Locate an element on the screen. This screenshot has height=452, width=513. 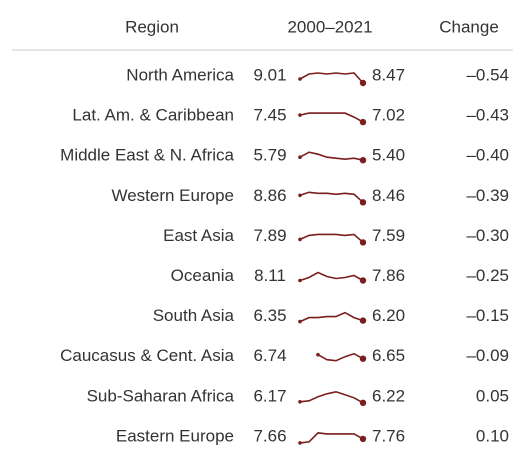
region: Caucasus & Cent. Asia is located at coordinates (147, 355).